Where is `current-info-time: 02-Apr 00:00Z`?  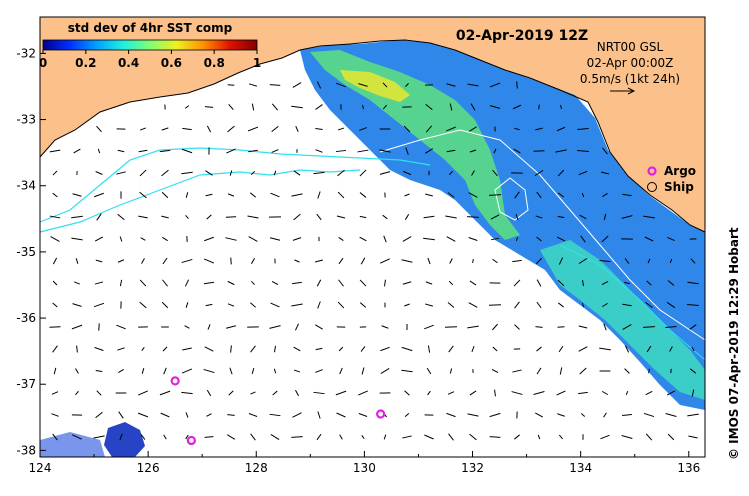 current-info-time: 02-Apr 00:00Z is located at coordinates (630, 63).